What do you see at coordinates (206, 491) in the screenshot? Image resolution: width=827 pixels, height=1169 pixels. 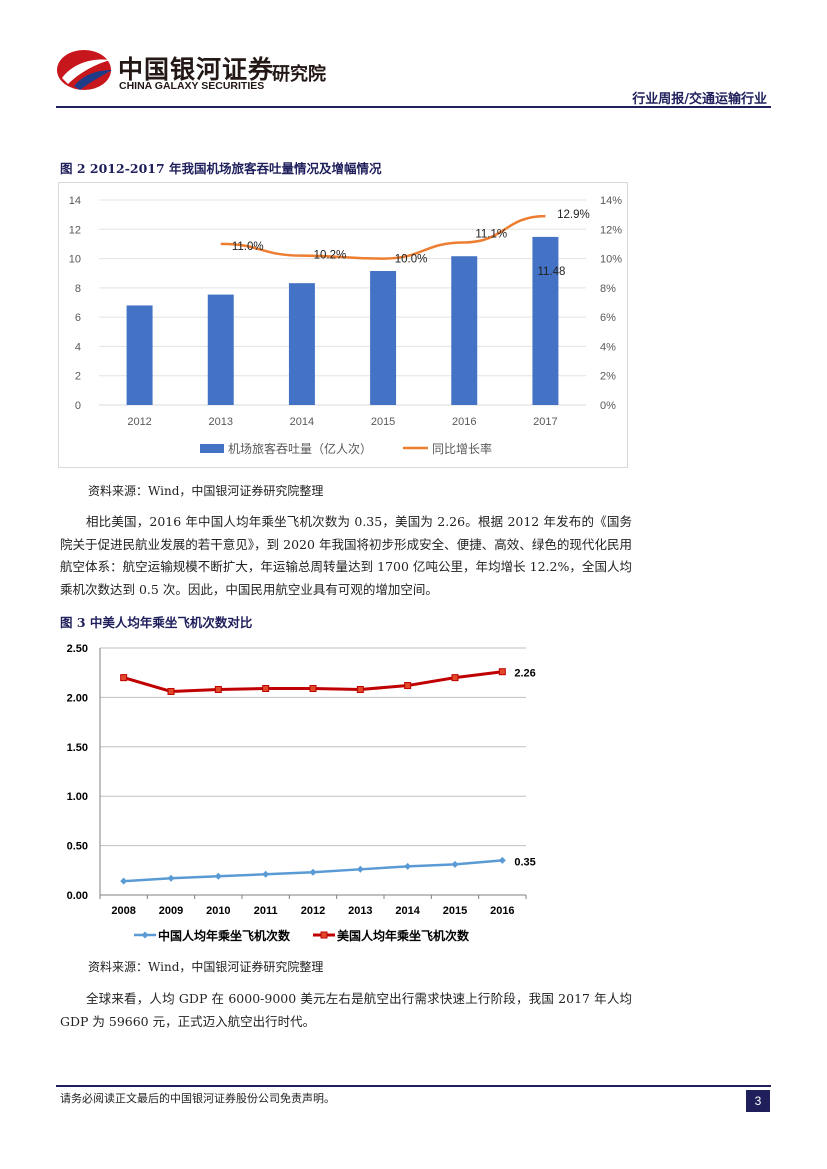 I see `figure2-source: 资料来源：Wind，中国银河证券研究院整理` at bounding box center [206, 491].